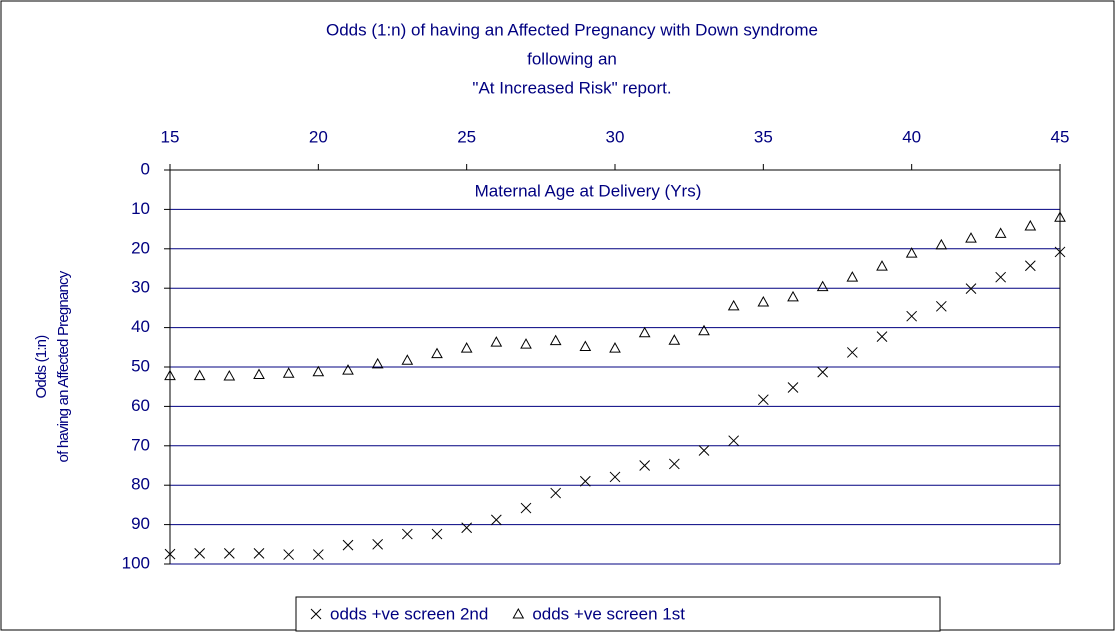 The height and width of the screenshot is (632, 1116). Describe the element at coordinates (588, 190) in the screenshot. I see `x-axis-label: Maternal Age at Delivery (Yrs)` at that location.